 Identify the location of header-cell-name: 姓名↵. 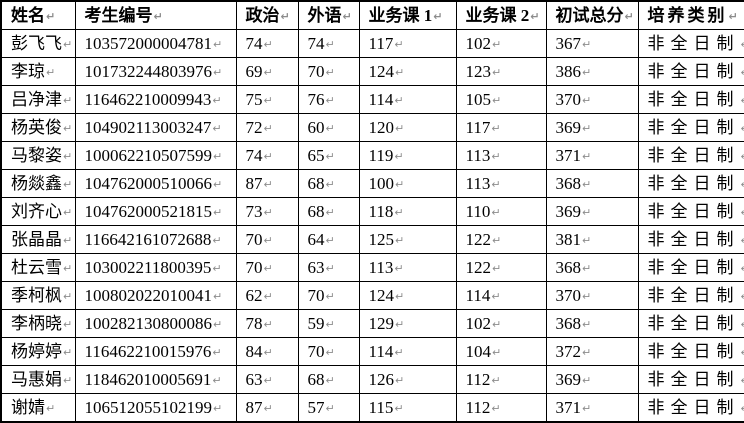
(38, 15).